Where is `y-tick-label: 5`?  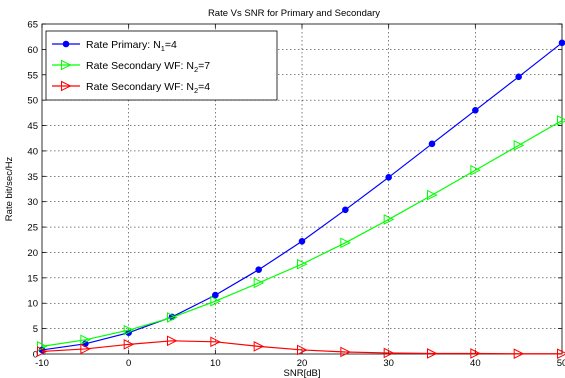 y-tick-label: 5 is located at coordinates (35, 329).